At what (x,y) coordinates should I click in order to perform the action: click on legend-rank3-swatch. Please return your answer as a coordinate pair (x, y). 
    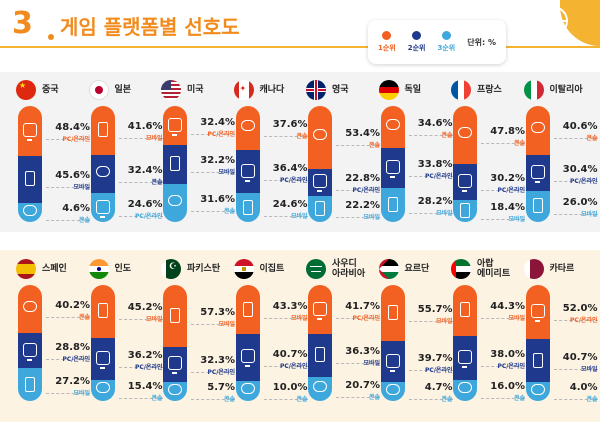
    Looking at the image, I should click on (446, 35).